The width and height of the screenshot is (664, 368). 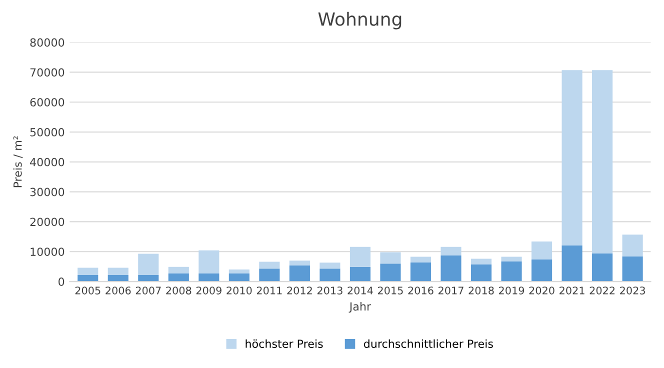 I want to click on x-tick-label: 2018, so click(x=481, y=290).